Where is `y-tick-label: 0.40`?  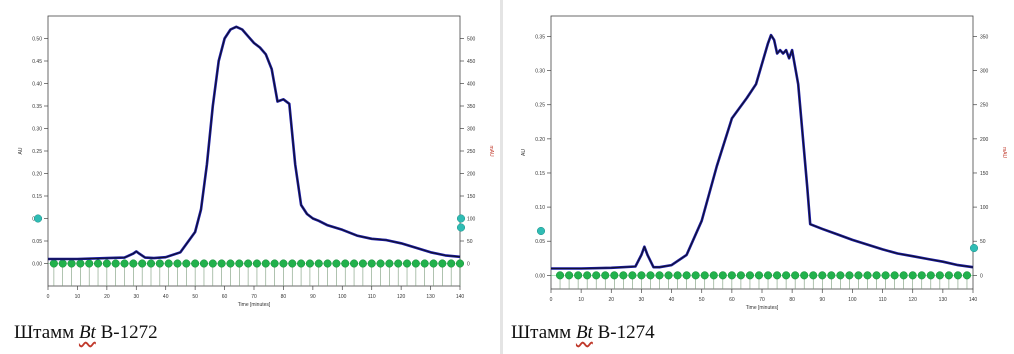 y-tick-label: 0.40 is located at coordinates (37, 85).